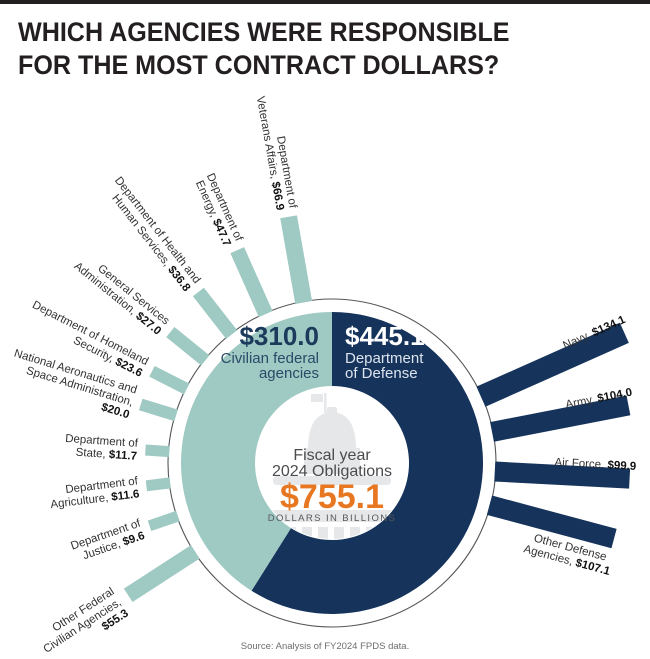 Image resolution: width=650 pixels, height=659 pixels. I want to click on spoke-air-force, so click(562, 475).